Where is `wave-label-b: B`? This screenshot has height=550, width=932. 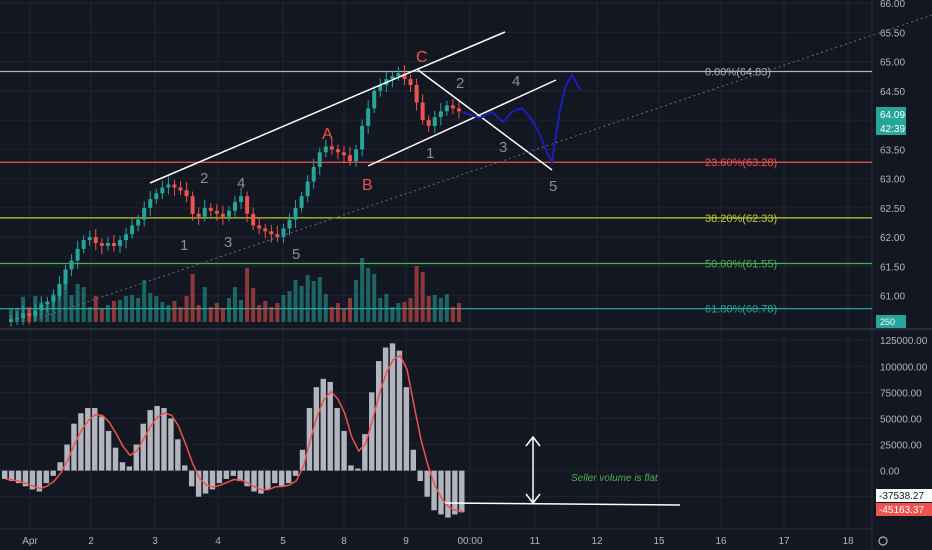
wave-label-b: B is located at coordinates (367, 185).